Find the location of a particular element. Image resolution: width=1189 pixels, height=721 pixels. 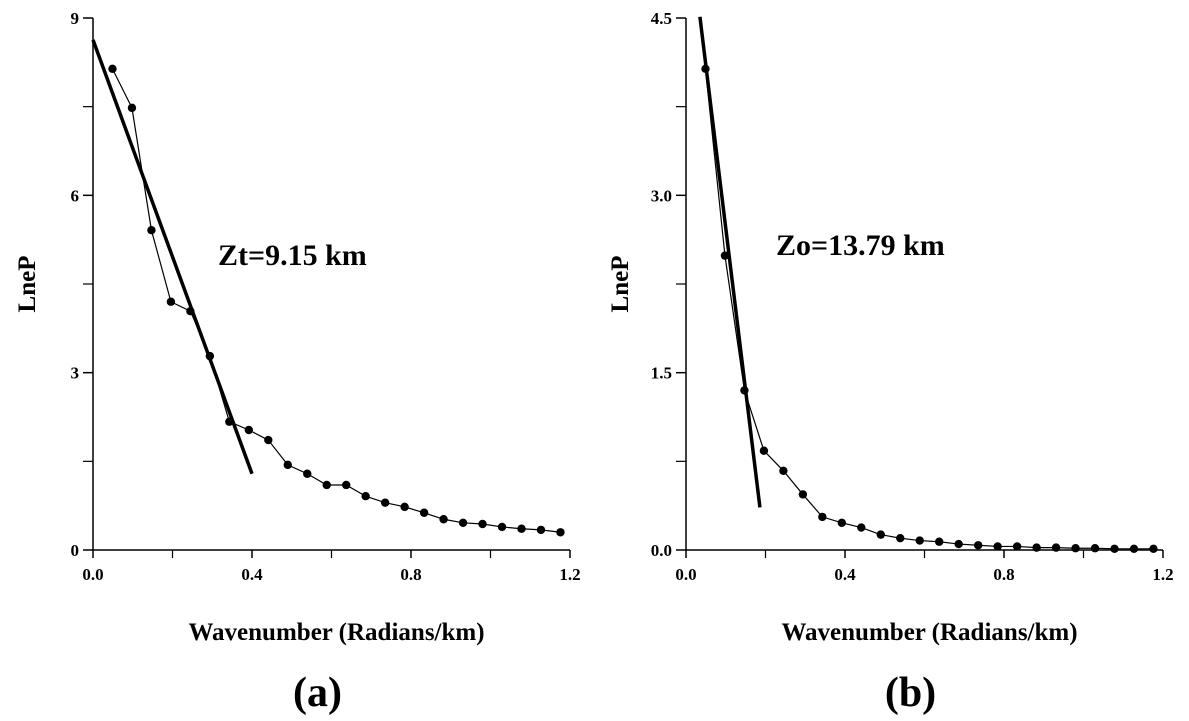

y-tick-label: 6 is located at coordinates (75, 195).